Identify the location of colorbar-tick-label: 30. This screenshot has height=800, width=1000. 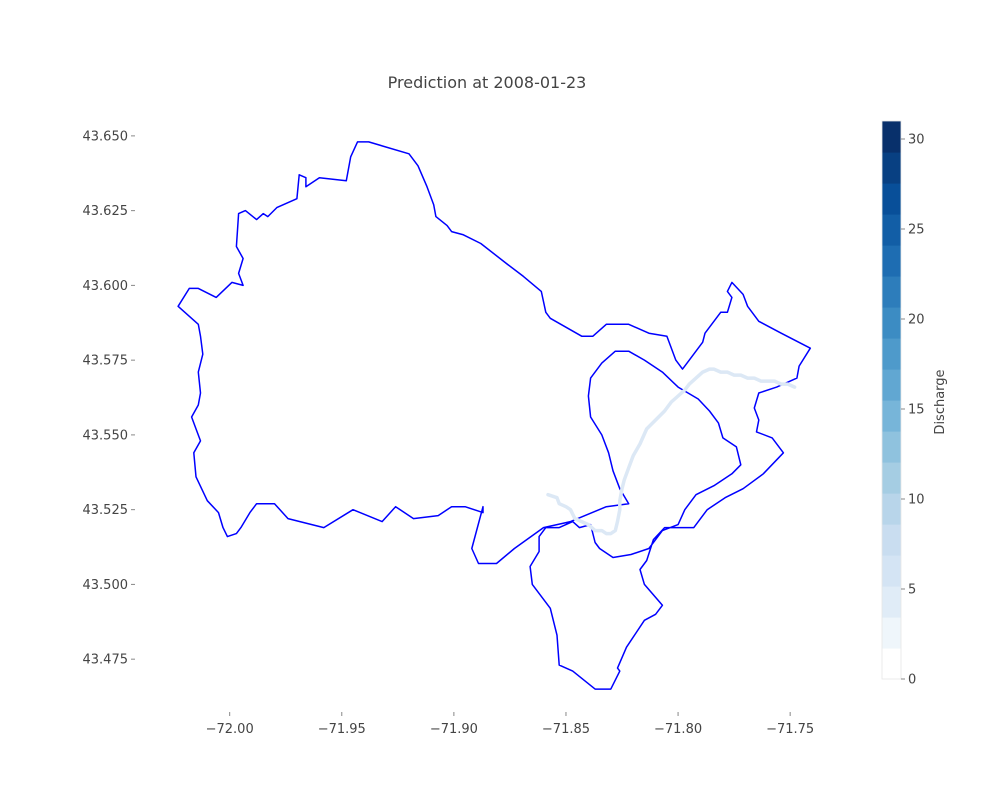
(916, 140).